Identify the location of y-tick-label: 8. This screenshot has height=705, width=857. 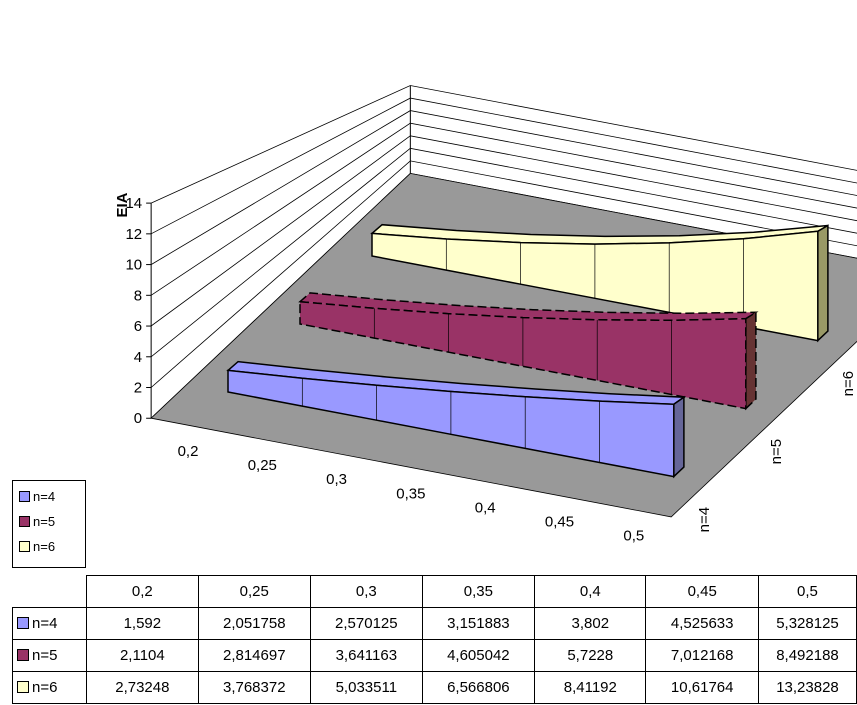
(138, 295).